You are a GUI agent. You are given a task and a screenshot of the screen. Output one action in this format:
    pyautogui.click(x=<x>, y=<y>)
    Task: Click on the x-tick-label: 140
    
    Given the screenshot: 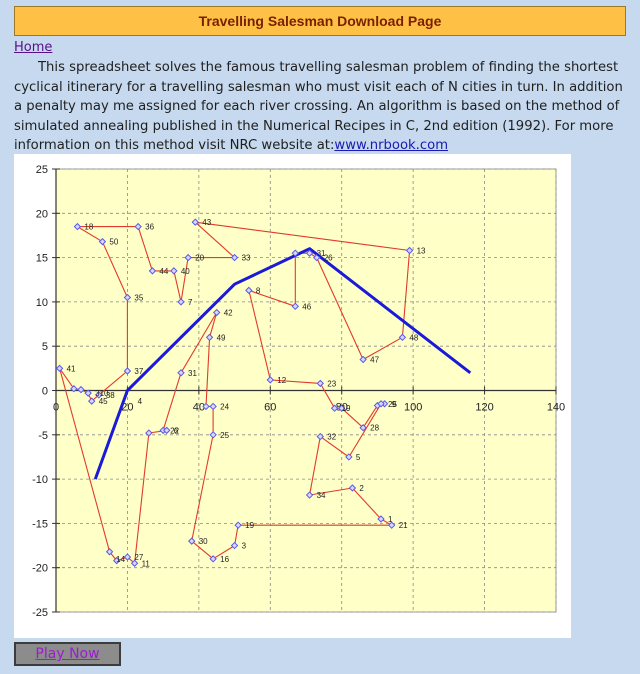 What is the action you would take?
    pyautogui.click(x=556, y=408)
    